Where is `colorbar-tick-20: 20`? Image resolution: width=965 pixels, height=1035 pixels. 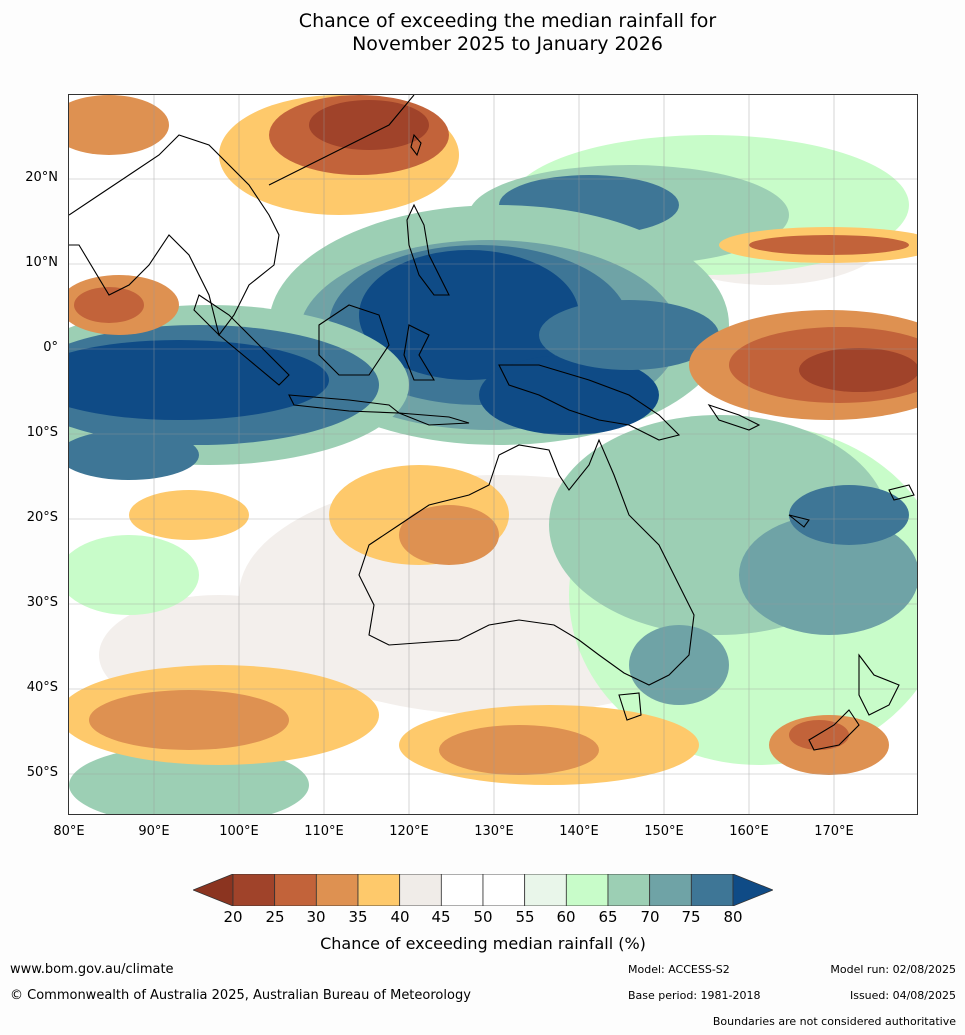
colorbar-tick-20: 20 is located at coordinates (233, 917).